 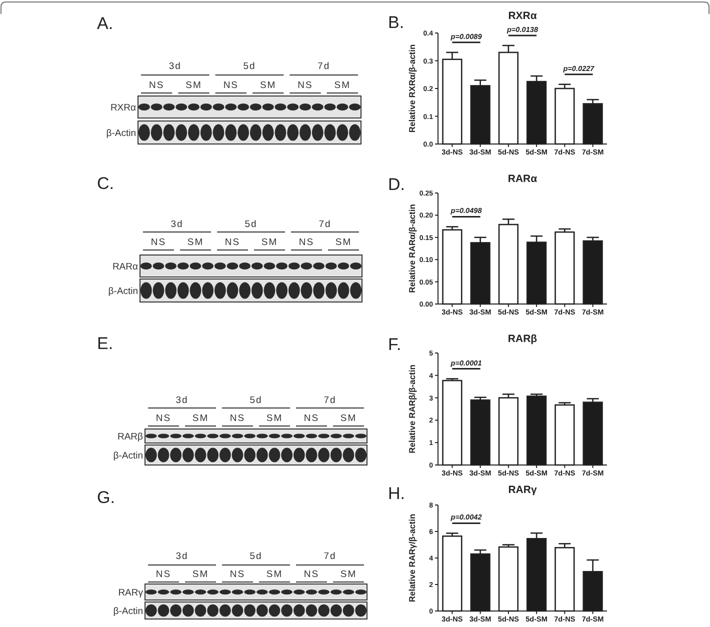 I want to click on category-label: RXRα, so click(x=123, y=108).